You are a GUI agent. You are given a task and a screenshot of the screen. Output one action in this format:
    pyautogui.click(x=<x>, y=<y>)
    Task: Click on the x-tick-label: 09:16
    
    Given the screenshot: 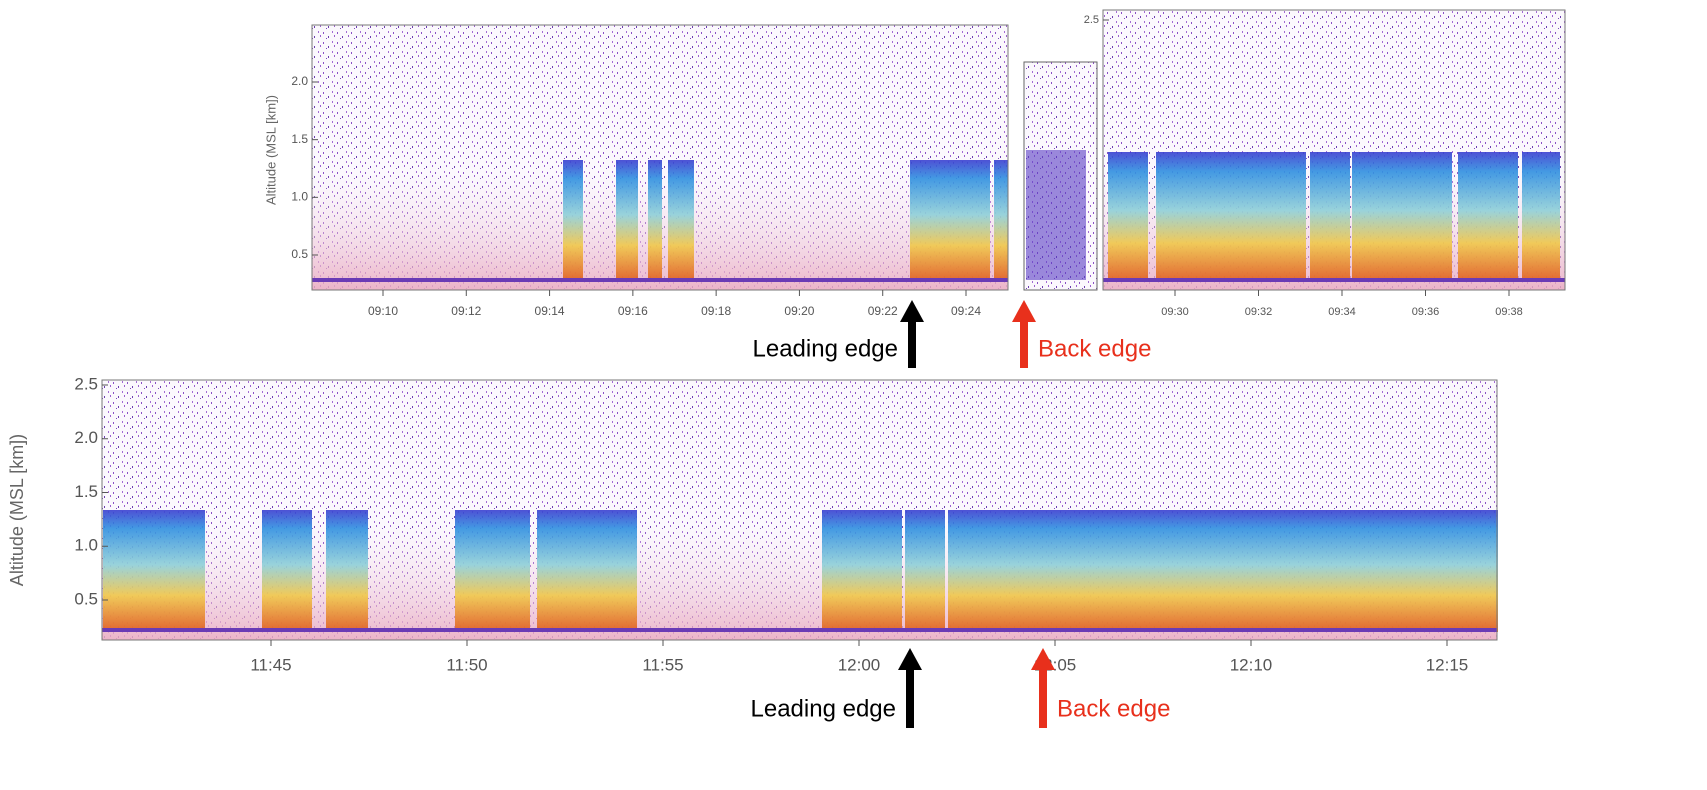 What is the action you would take?
    pyautogui.click(x=633, y=311)
    